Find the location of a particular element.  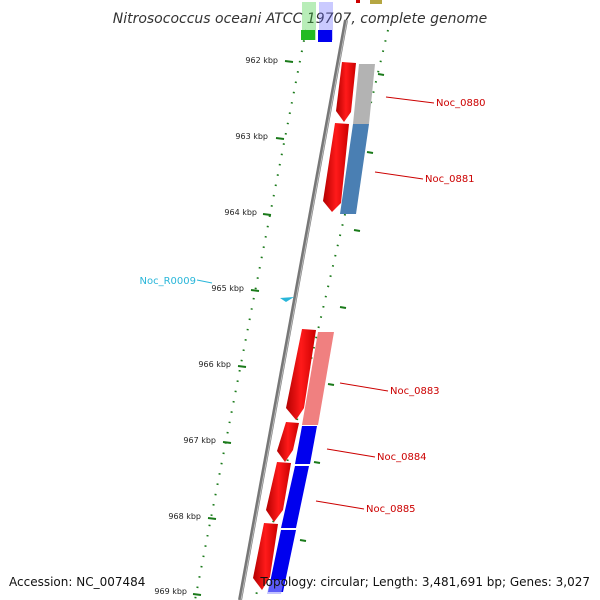

kbp-tick-label: 963 kbp is located at coordinates (251, 136).